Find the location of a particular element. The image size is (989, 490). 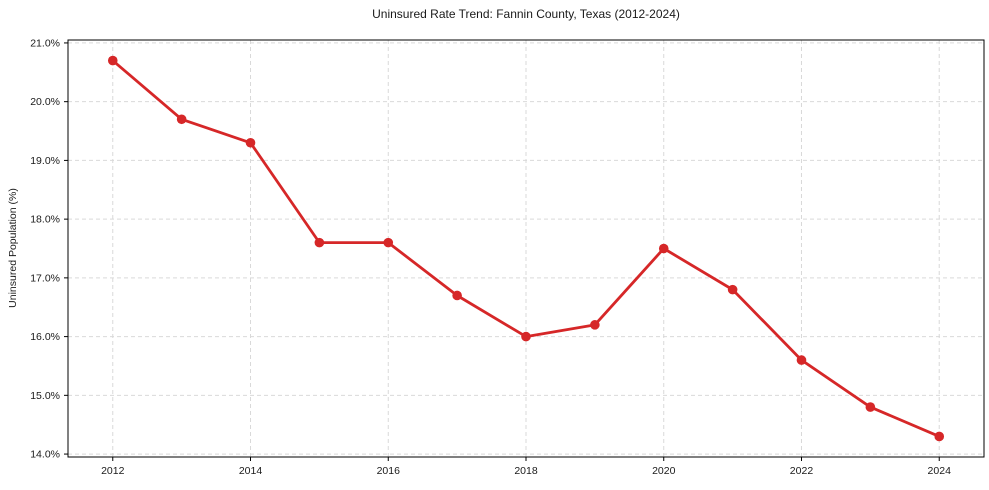

x-tick-label: 2018 is located at coordinates (526, 471).